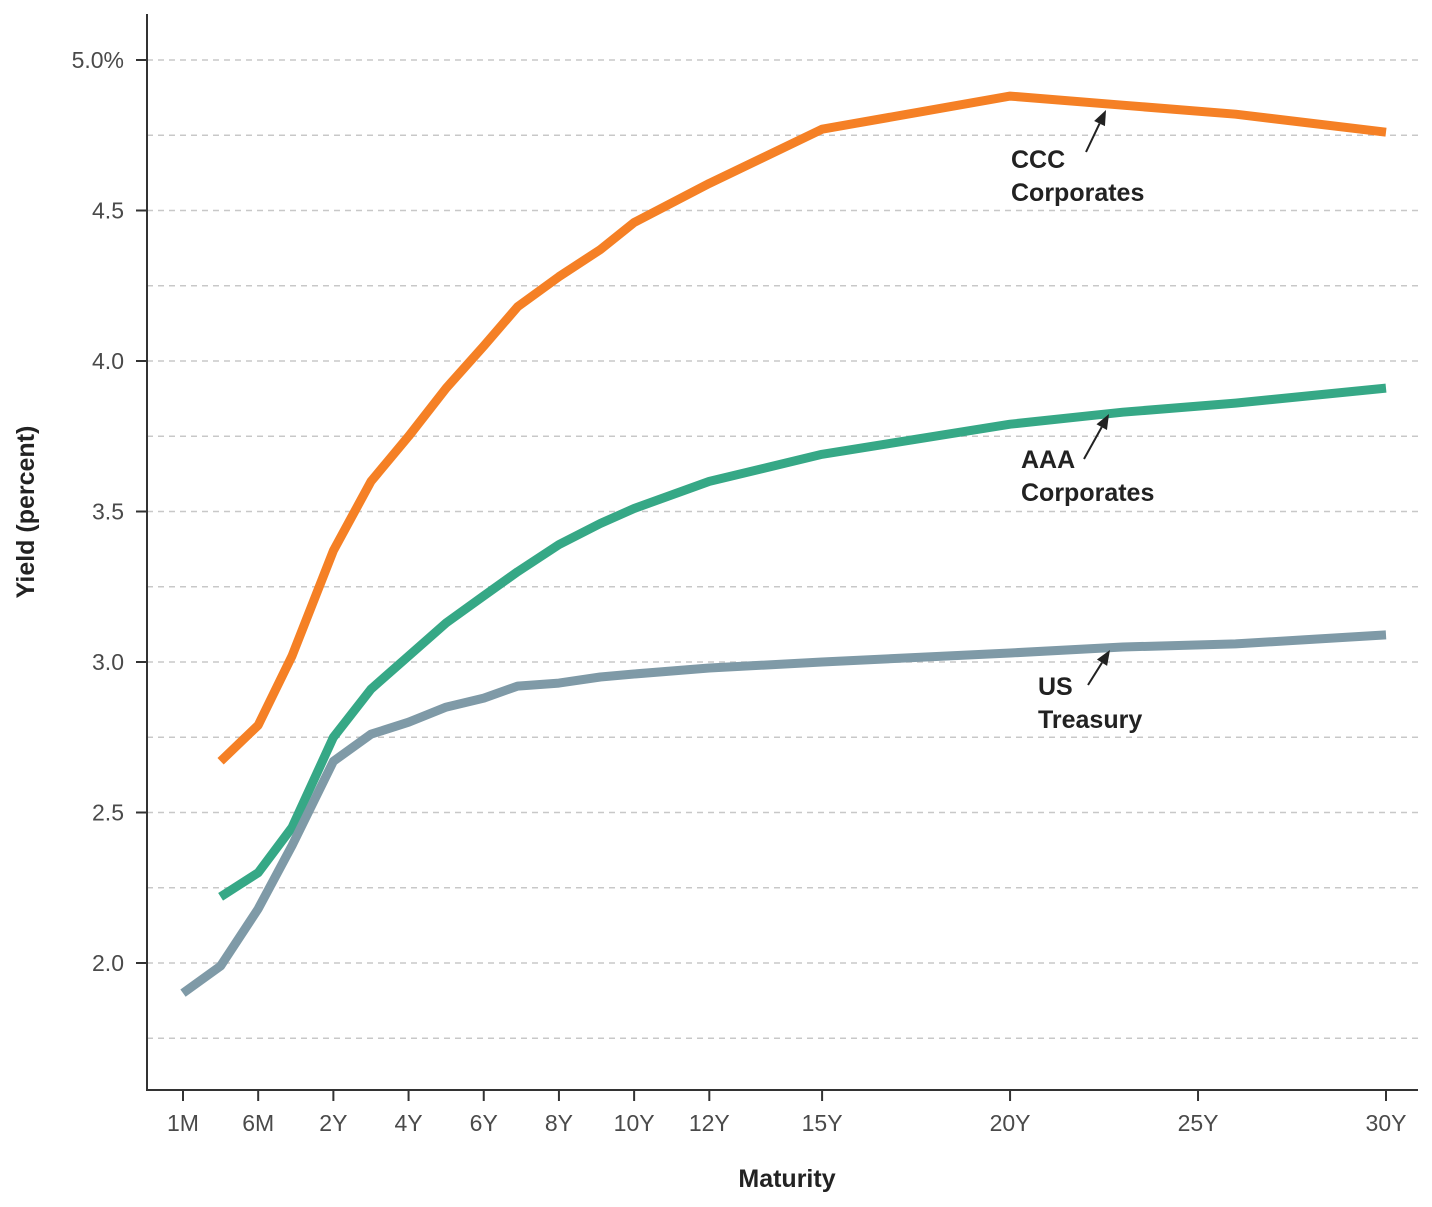 Image resolution: width=1432 pixels, height=1207 pixels. What do you see at coordinates (108, 662) in the screenshot?
I see `y-tick-label: 3.0` at bounding box center [108, 662].